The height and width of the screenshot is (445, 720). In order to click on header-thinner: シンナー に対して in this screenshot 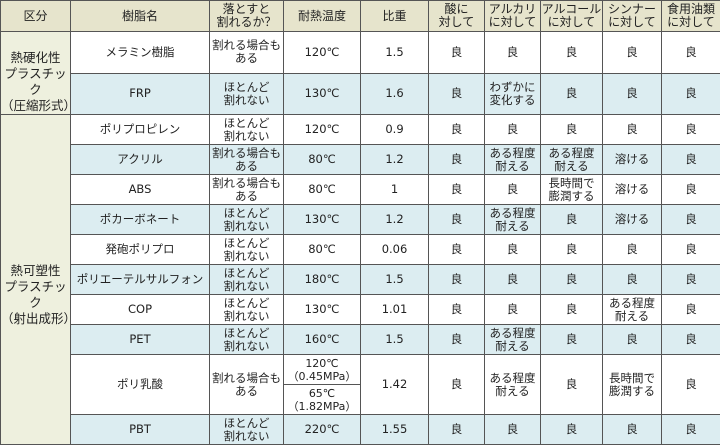, I will do `click(632, 16)`.